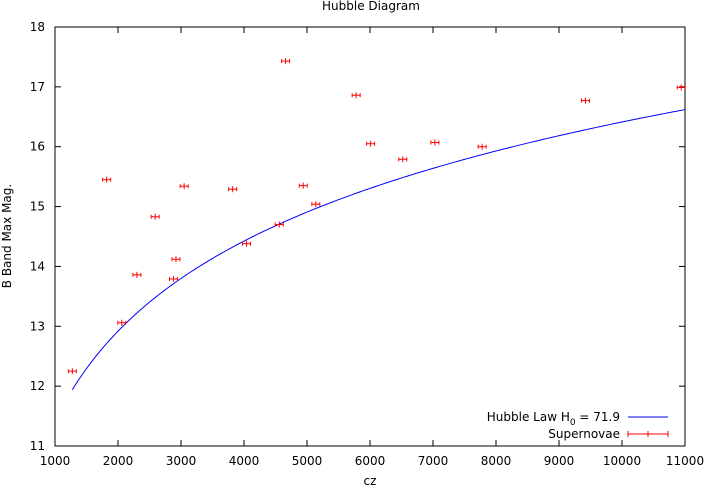 The width and height of the screenshot is (708, 491). What do you see at coordinates (37, 326) in the screenshot?
I see `y-tick-label: 13` at bounding box center [37, 326].